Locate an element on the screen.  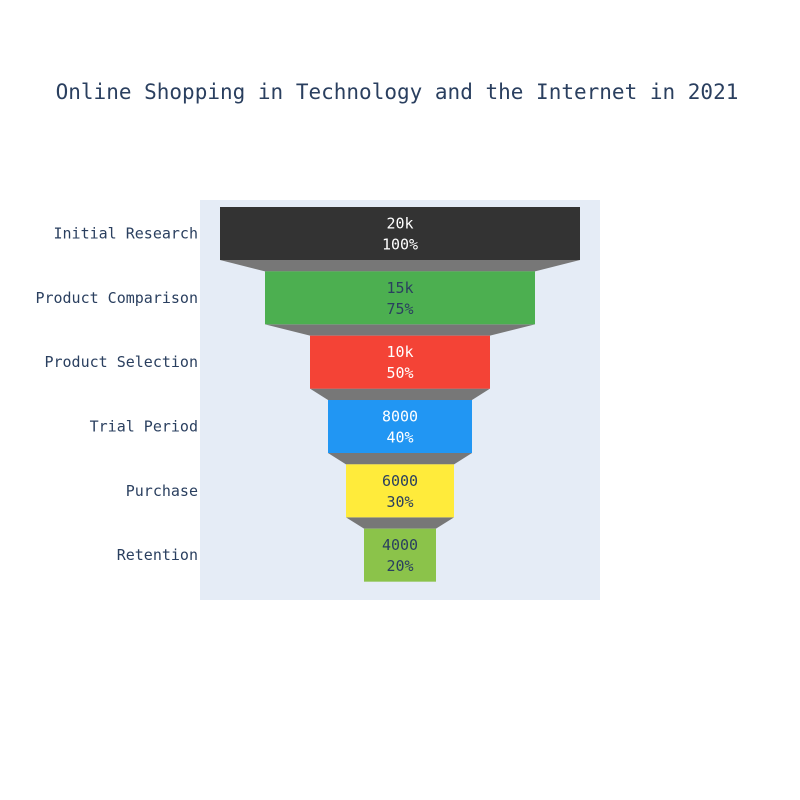
percent-label-initial-research: 100% is located at coordinates (400, 245).